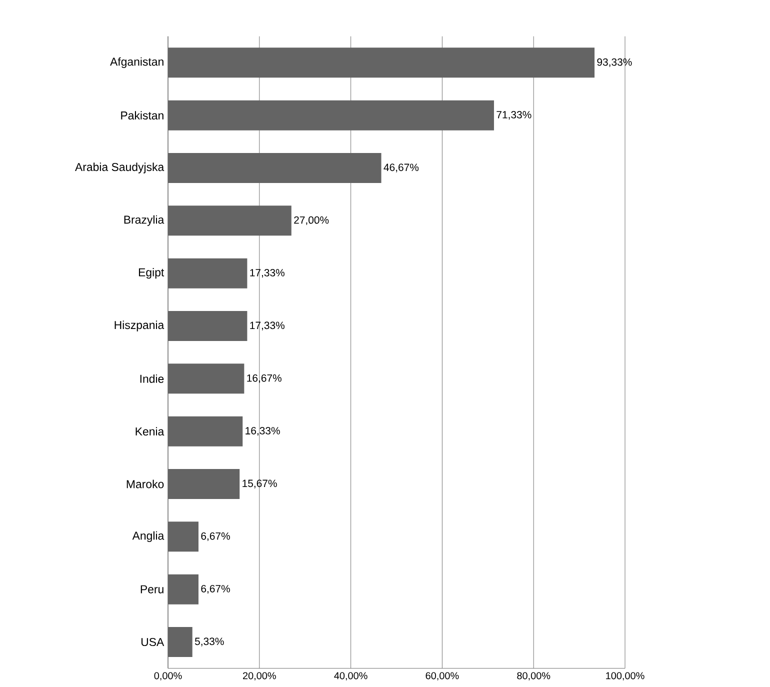 The image size is (770, 687). Describe the element at coordinates (150, 431) in the screenshot. I see `y-tick-label: Kenia` at that location.